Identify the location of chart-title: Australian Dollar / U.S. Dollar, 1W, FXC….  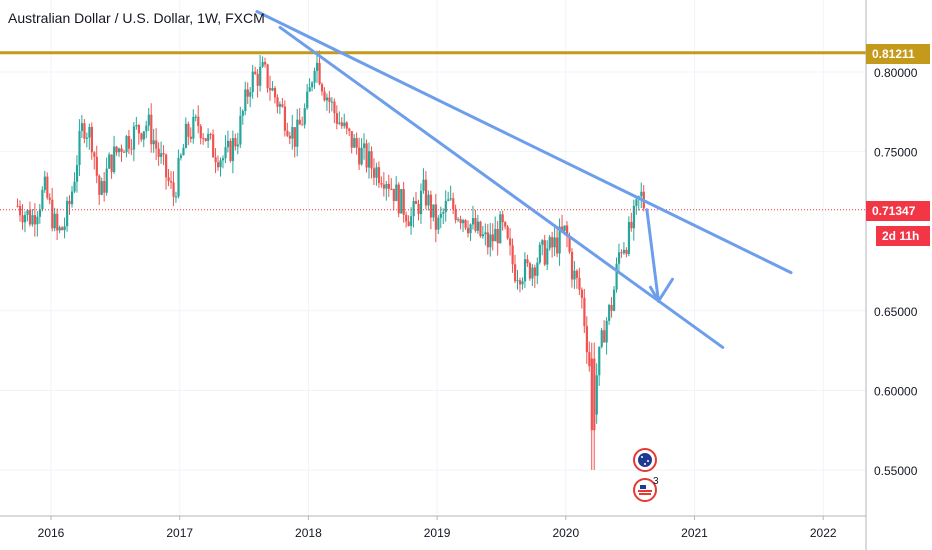
(136, 18).